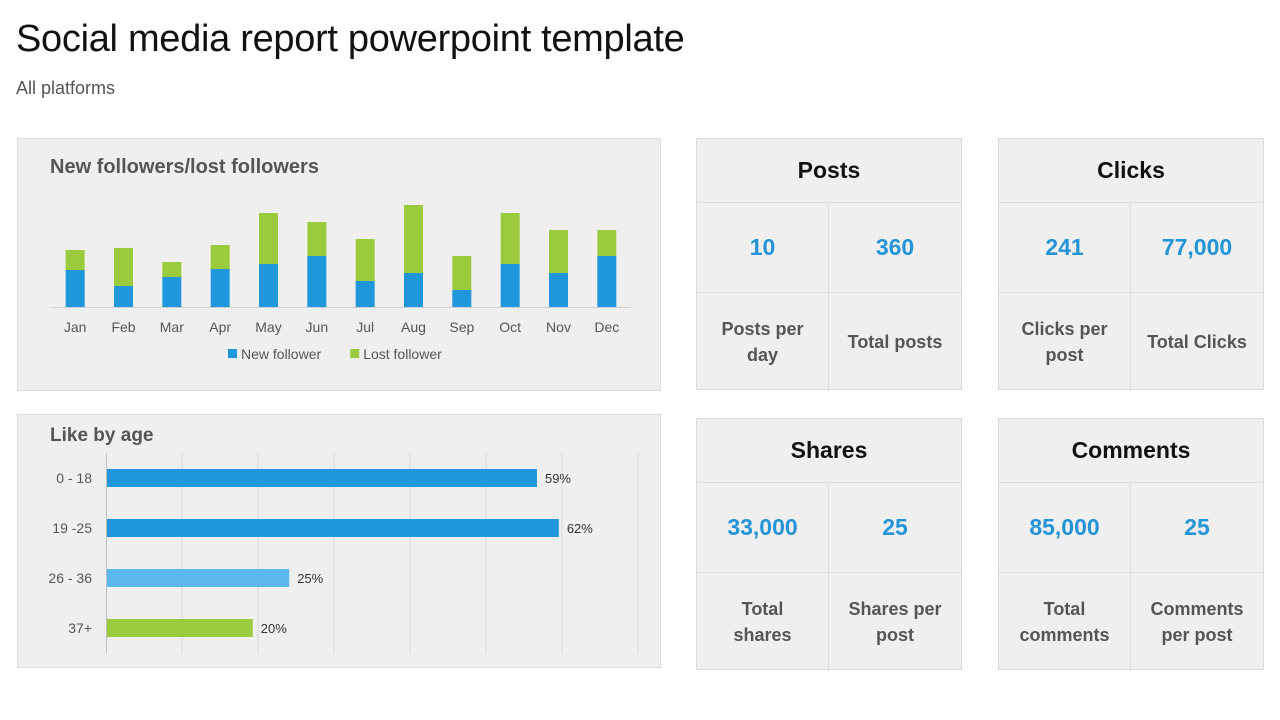  I want to click on total-clicks-label: Total Clicks, so click(1197, 342).